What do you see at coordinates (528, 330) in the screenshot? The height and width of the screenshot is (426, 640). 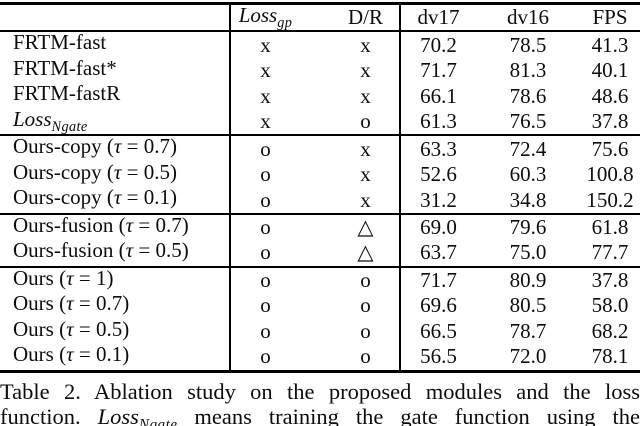 I see `dv16-value: 78.7` at bounding box center [528, 330].